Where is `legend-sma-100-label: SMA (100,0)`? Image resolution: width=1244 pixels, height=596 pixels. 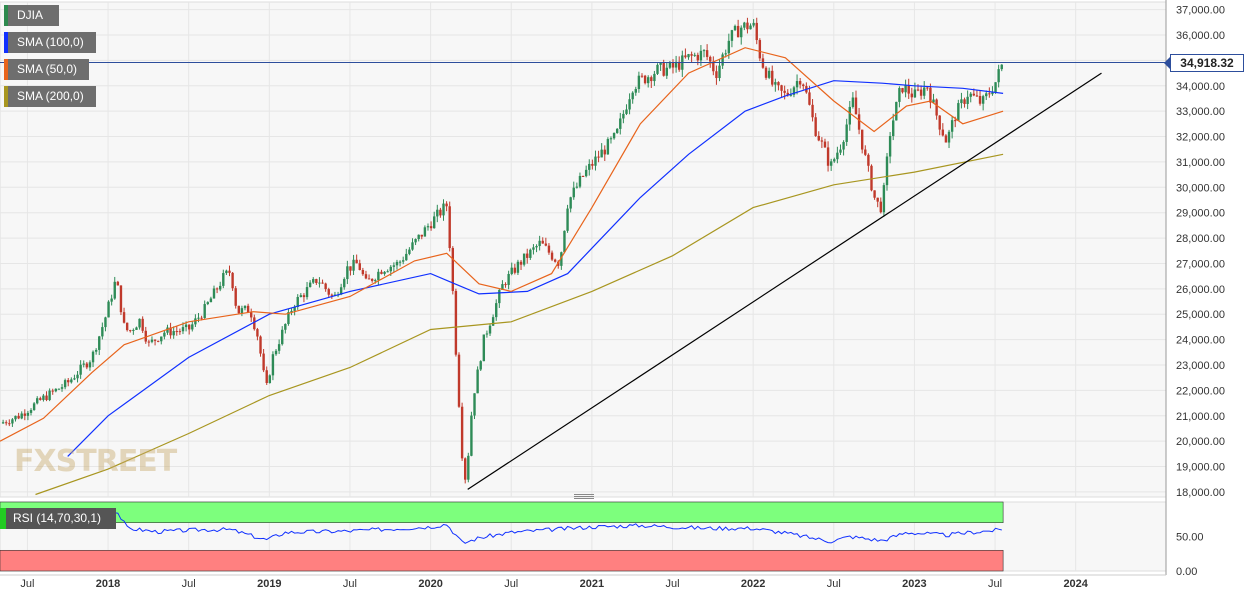
legend-sma-100-label: SMA (100,0) is located at coordinates (50, 42).